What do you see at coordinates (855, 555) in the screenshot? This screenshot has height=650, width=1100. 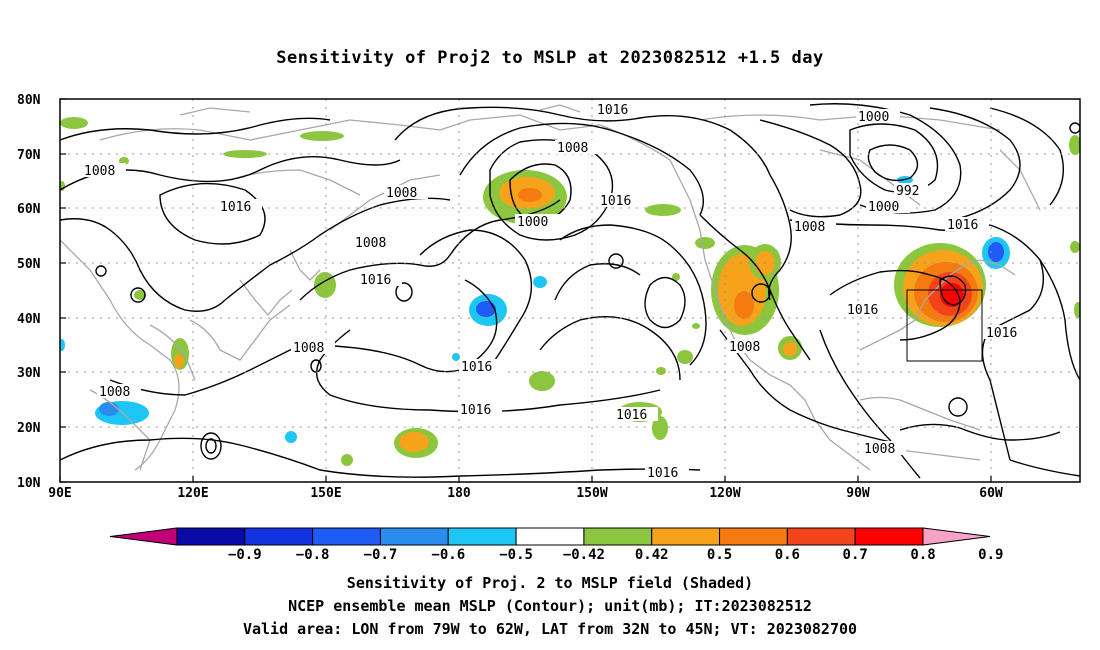 I see `colorbar-label: 0.7` at bounding box center [855, 555].